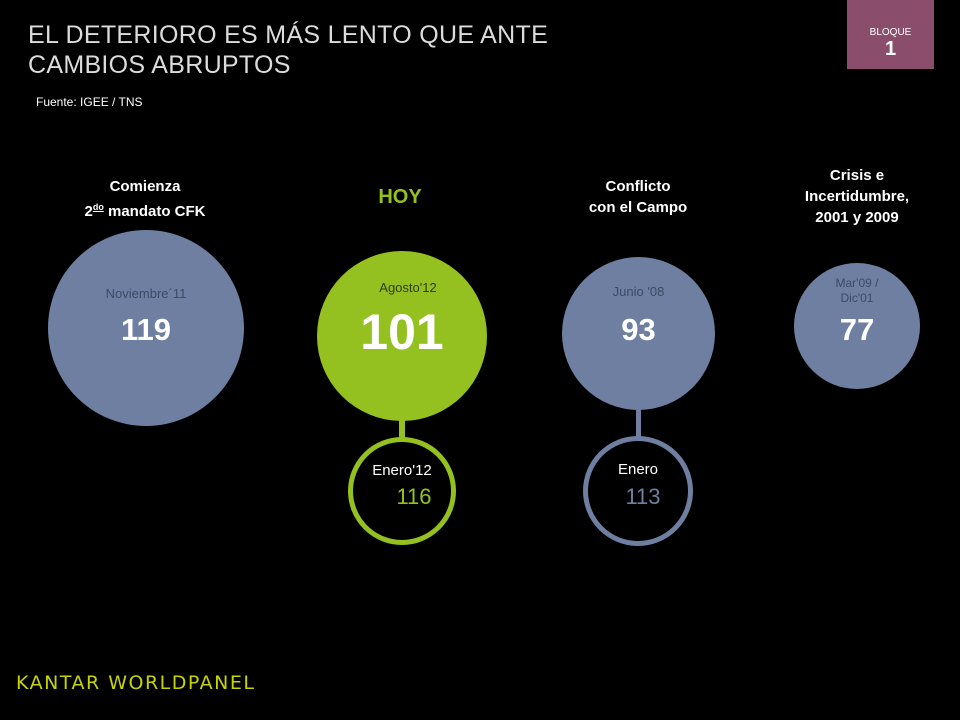  I want to click on period-enero-12: Enero'12, so click(402, 470).